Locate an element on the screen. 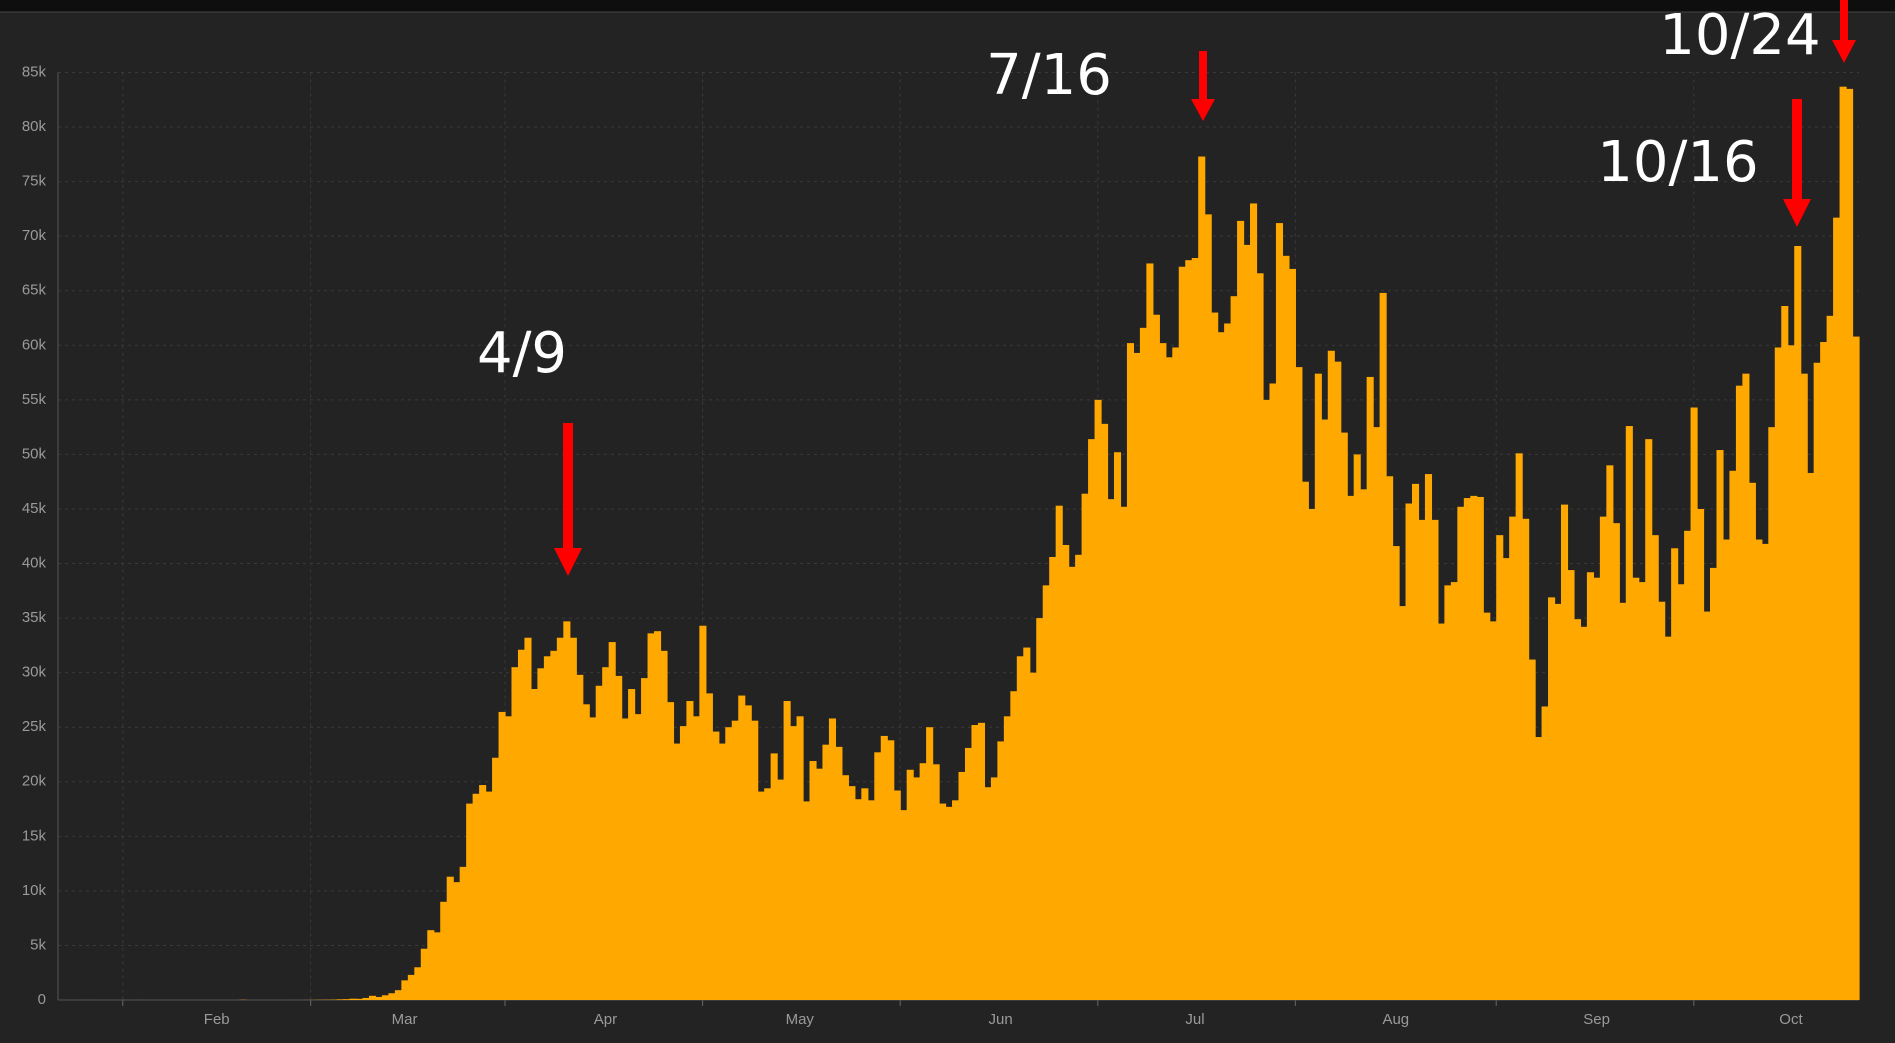 This screenshot has width=1895, height=1043. annotation: 4/9 is located at coordinates (522, 353).